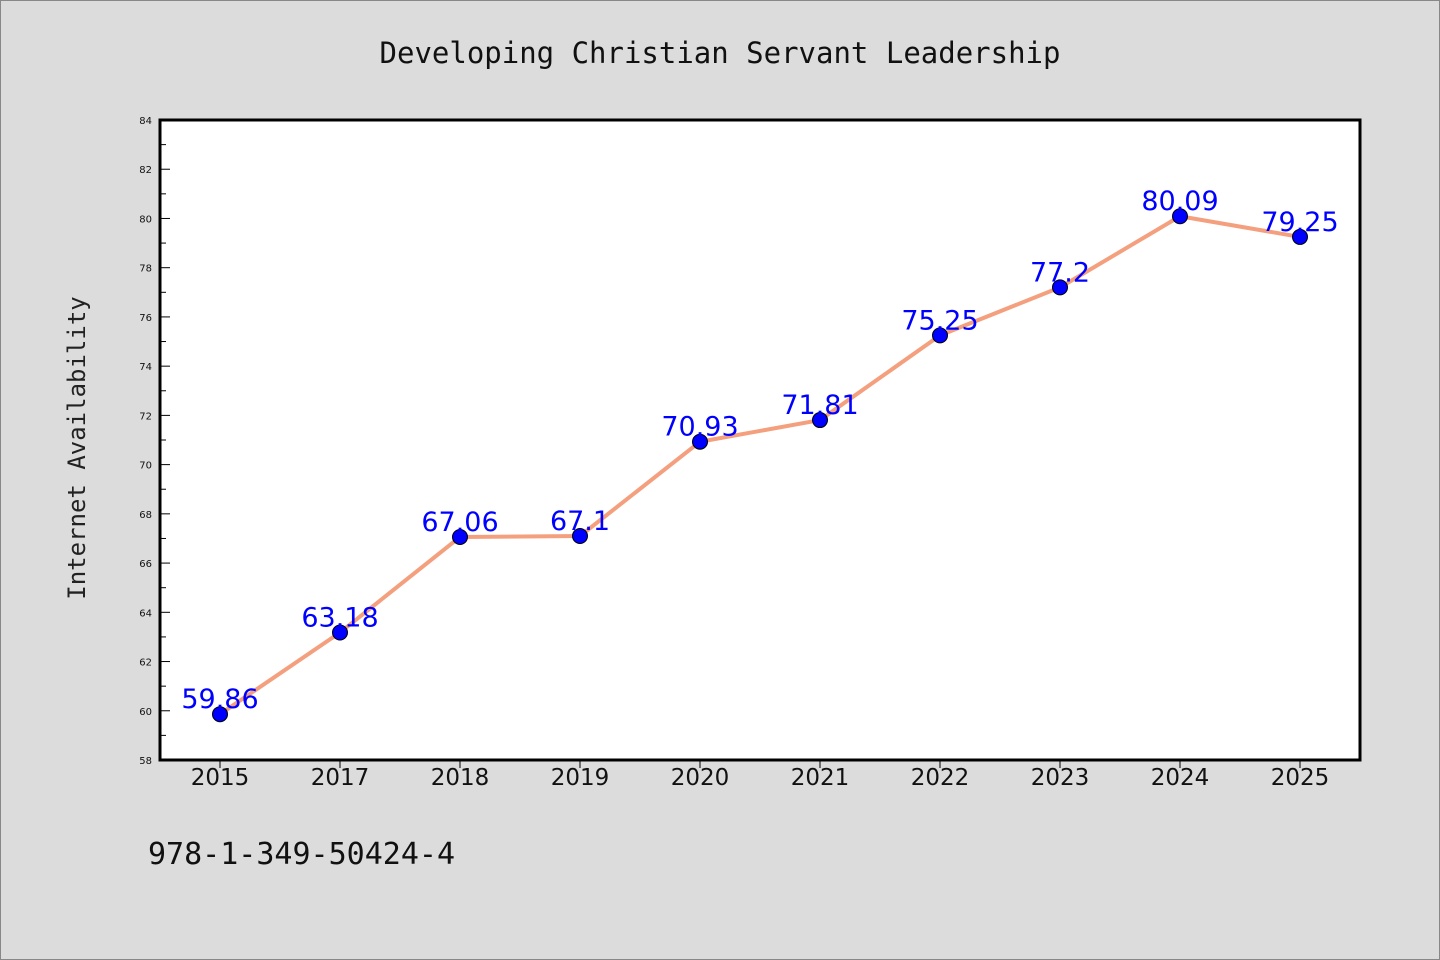 The image size is (1440, 960). Describe the element at coordinates (1180, 778) in the screenshot. I see `x-tick-label: 2024` at that location.